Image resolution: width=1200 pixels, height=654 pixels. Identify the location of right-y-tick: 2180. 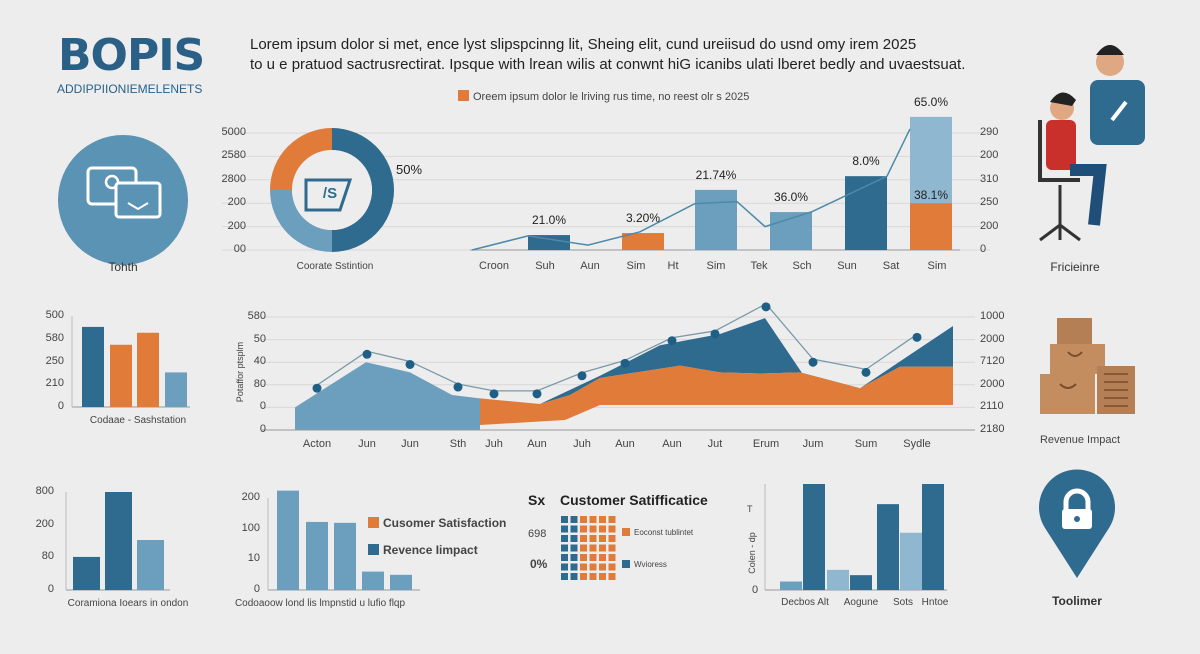
(992, 429).